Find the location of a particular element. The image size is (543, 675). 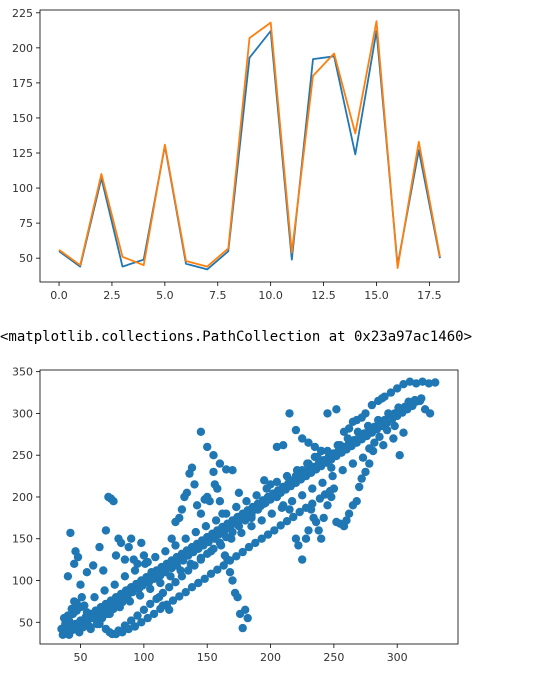

scatter-chart-y-tick-label: 250 is located at coordinates (22, 455).